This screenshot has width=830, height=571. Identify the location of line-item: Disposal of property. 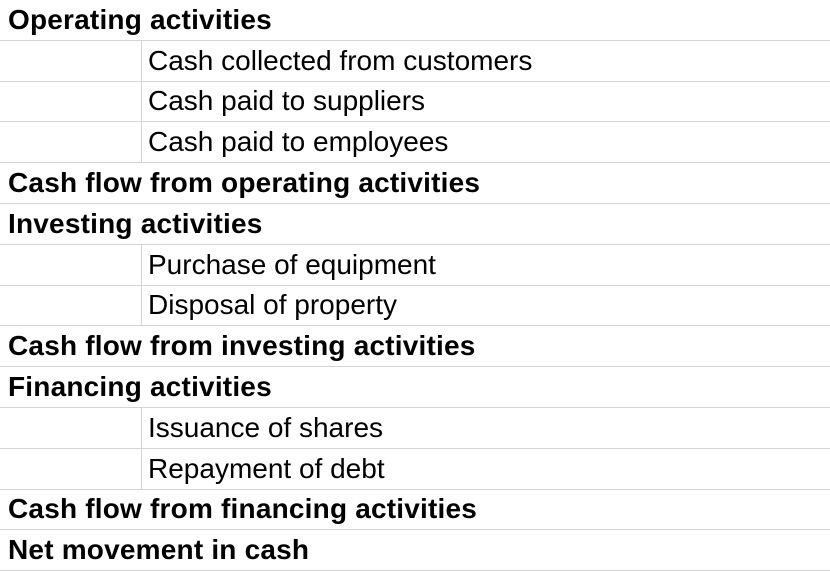
(273, 305).